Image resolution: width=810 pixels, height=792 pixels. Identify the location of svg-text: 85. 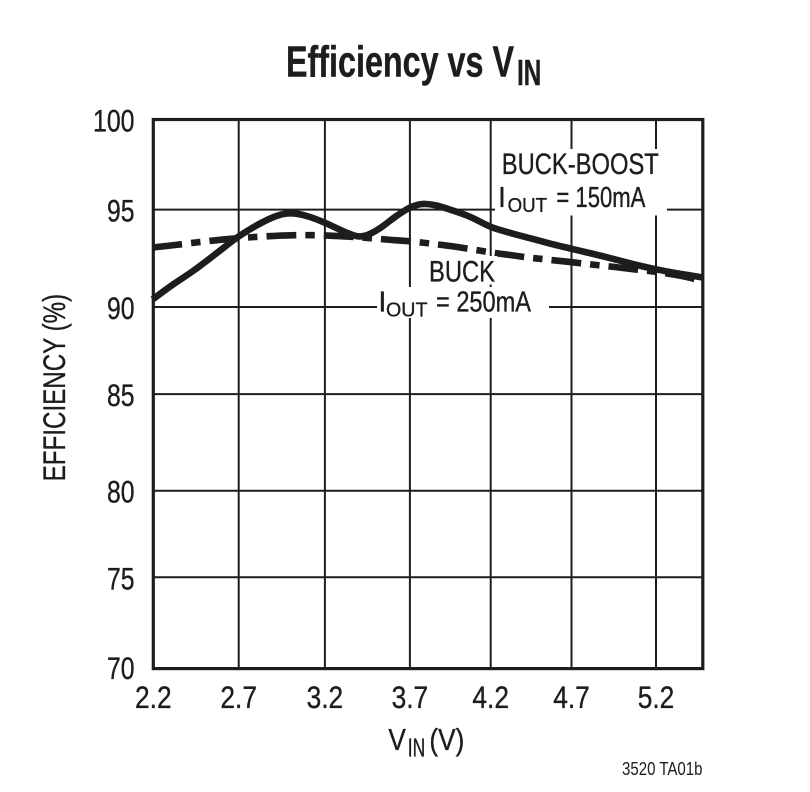
(121, 395).